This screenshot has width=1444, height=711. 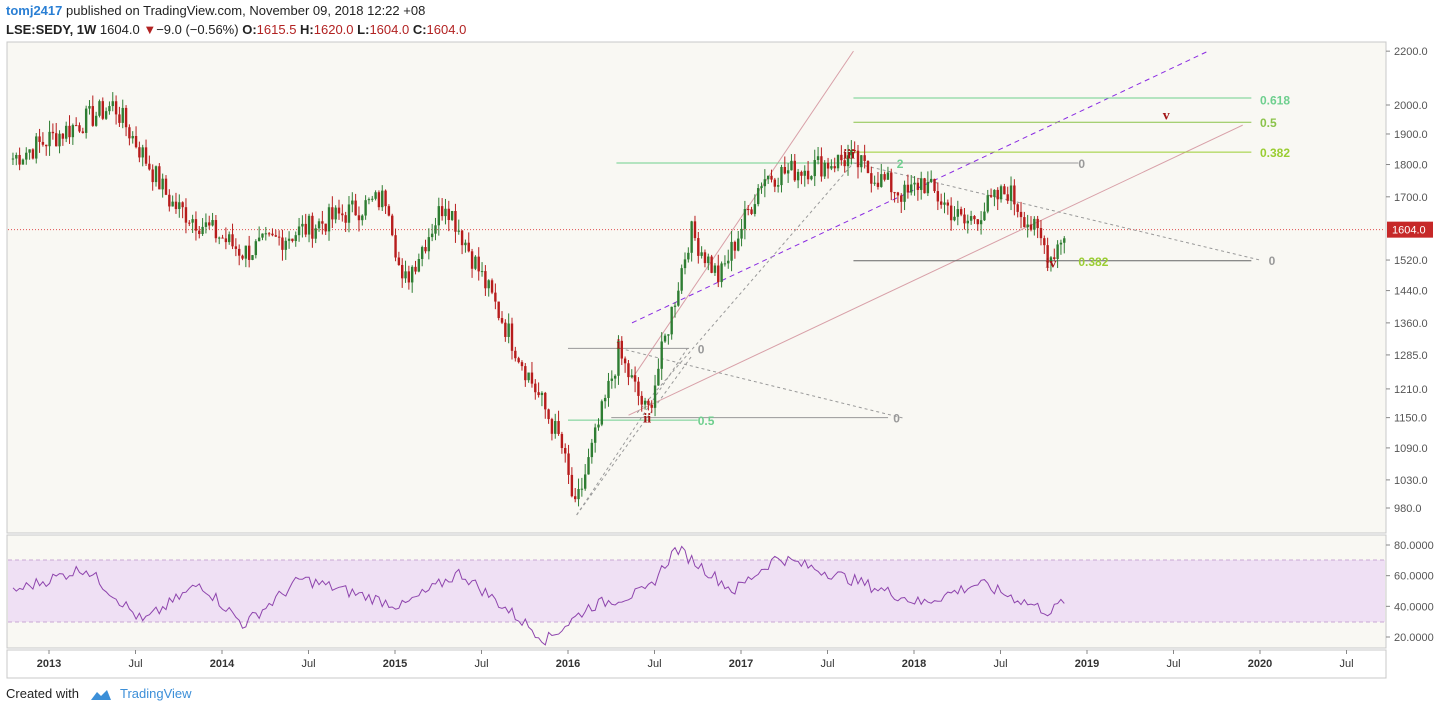 What do you see at coordinates (1275, 153) in the screenshot?
I see `fib-label: 0.382` at bounding box center [1275, 153].